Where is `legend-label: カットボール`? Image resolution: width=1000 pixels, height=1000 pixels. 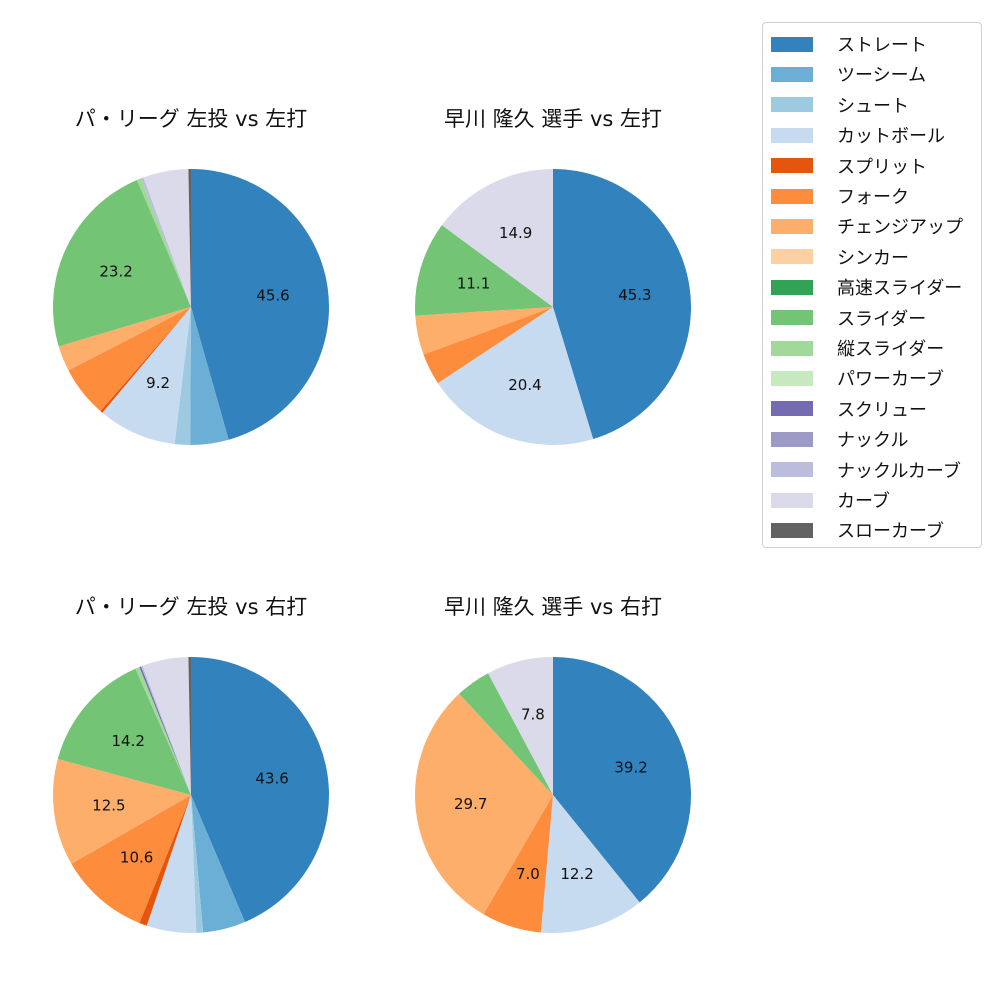
legend-label: カットボール is located at coordinates (891, 137).